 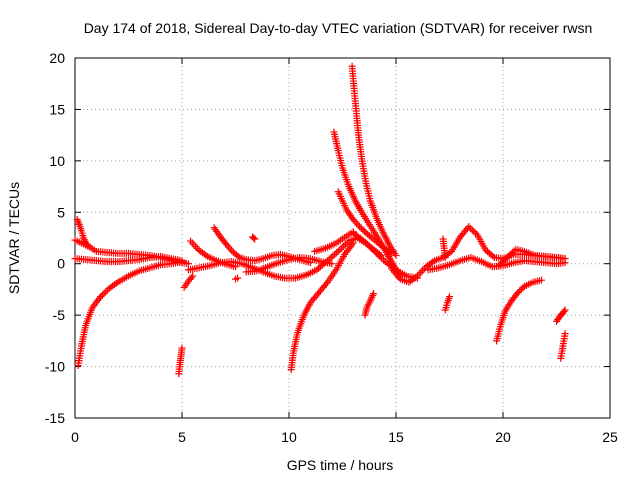 I want to click on series-arc-y, so click(x=532, y=257).